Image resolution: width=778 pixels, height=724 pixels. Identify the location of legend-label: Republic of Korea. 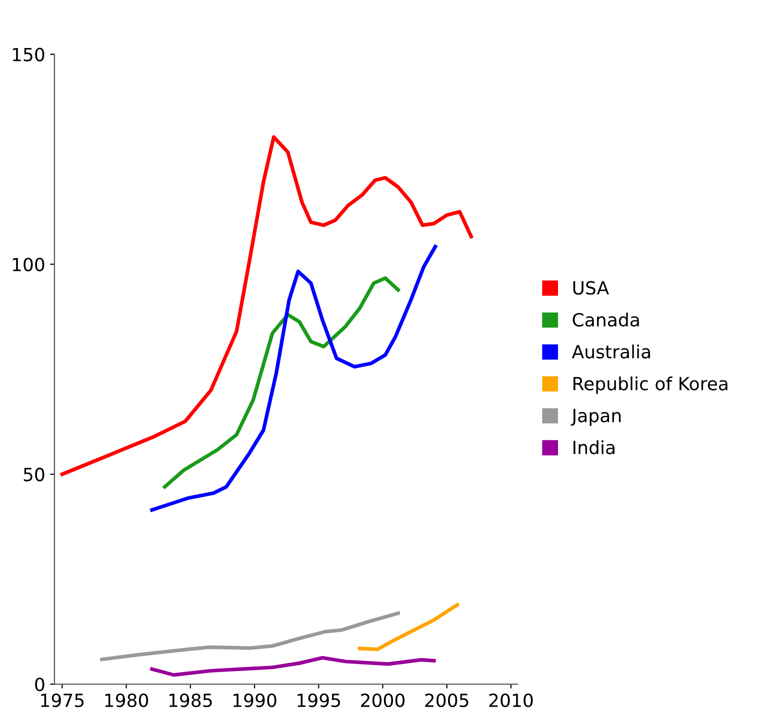
(651, 385).